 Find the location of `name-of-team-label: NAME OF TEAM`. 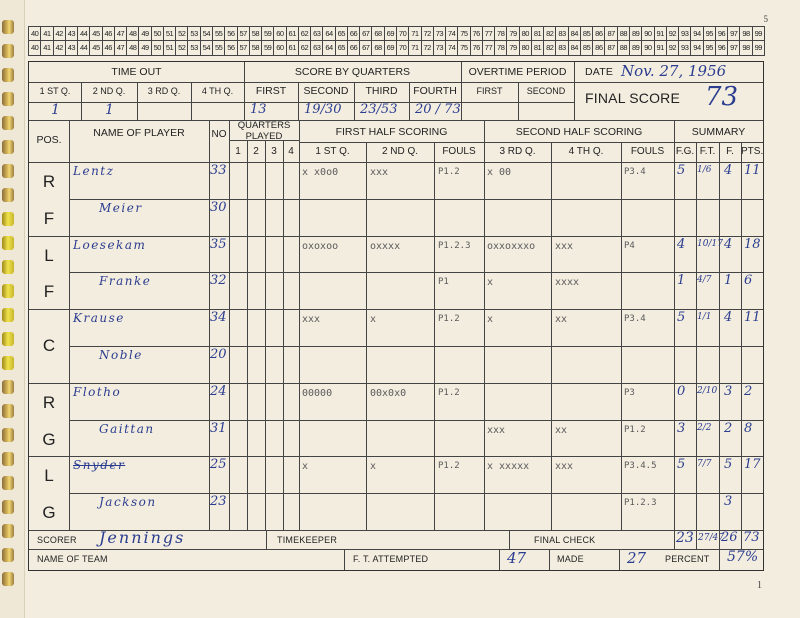

name-of-team-label: NAME OF TEAM is located at coordinates (72, 559).